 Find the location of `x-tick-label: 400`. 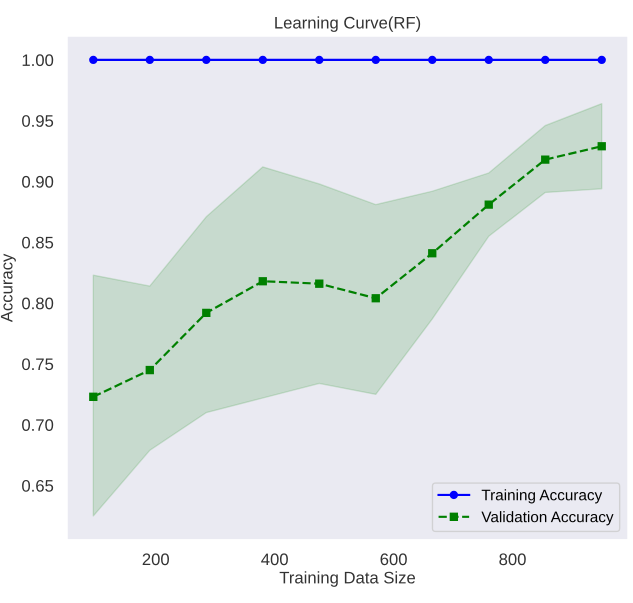

x-tick-label: 400 is located at coordinates (274, 559).